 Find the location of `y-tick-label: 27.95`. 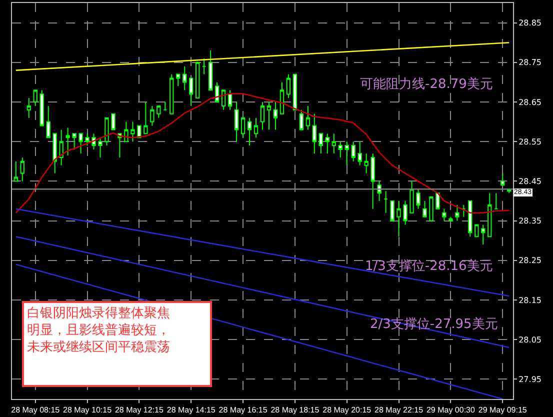

y-tick-label: 27.95 is located at coordinates (530, 379).